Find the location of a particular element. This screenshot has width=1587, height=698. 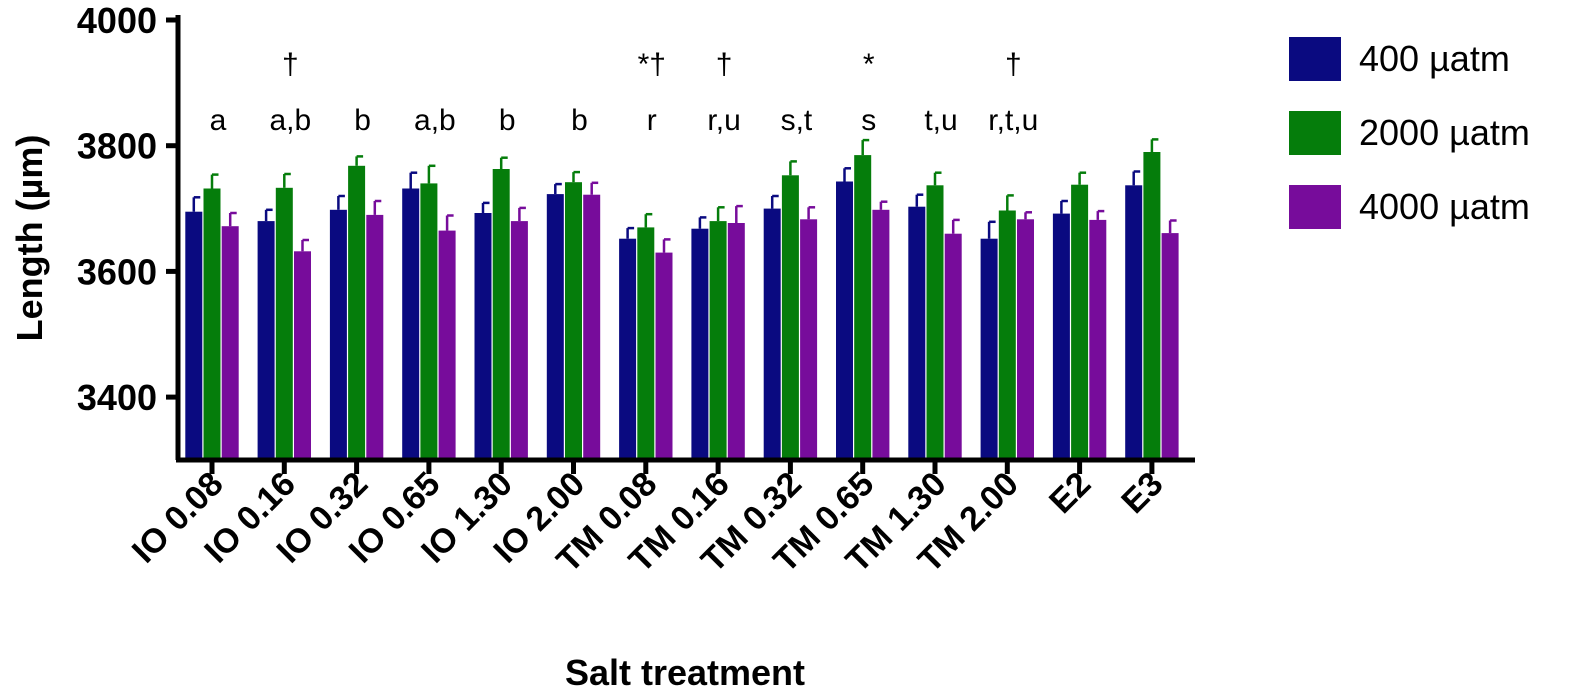

x-tick-label: E3 is located at coordinates (1142, 493).